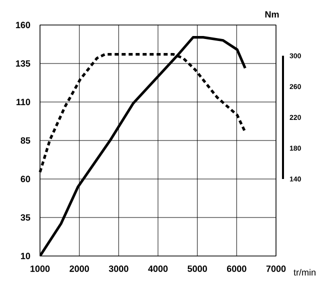 The height and width of the screenshot is (293, 334). I want to click on x-tick-label: 6000, so click(236, 269).